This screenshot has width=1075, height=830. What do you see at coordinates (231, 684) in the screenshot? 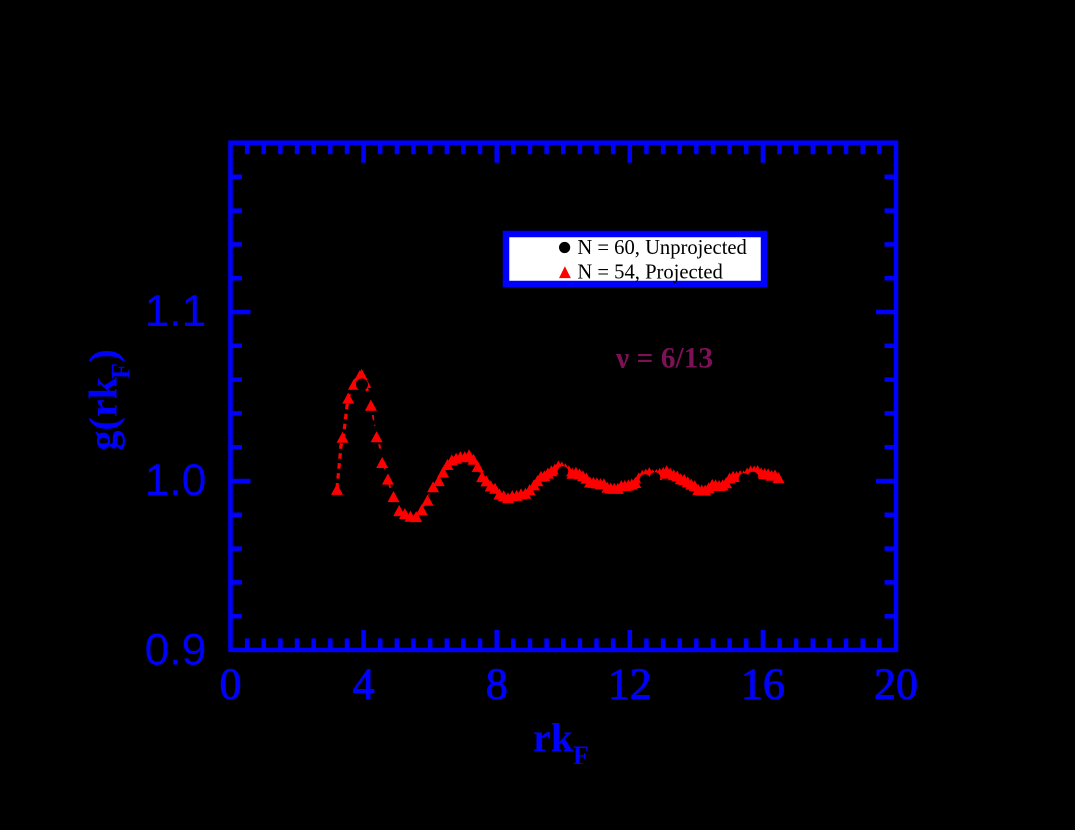
I see `svg-text: 0` at bounding box center [231, 684].